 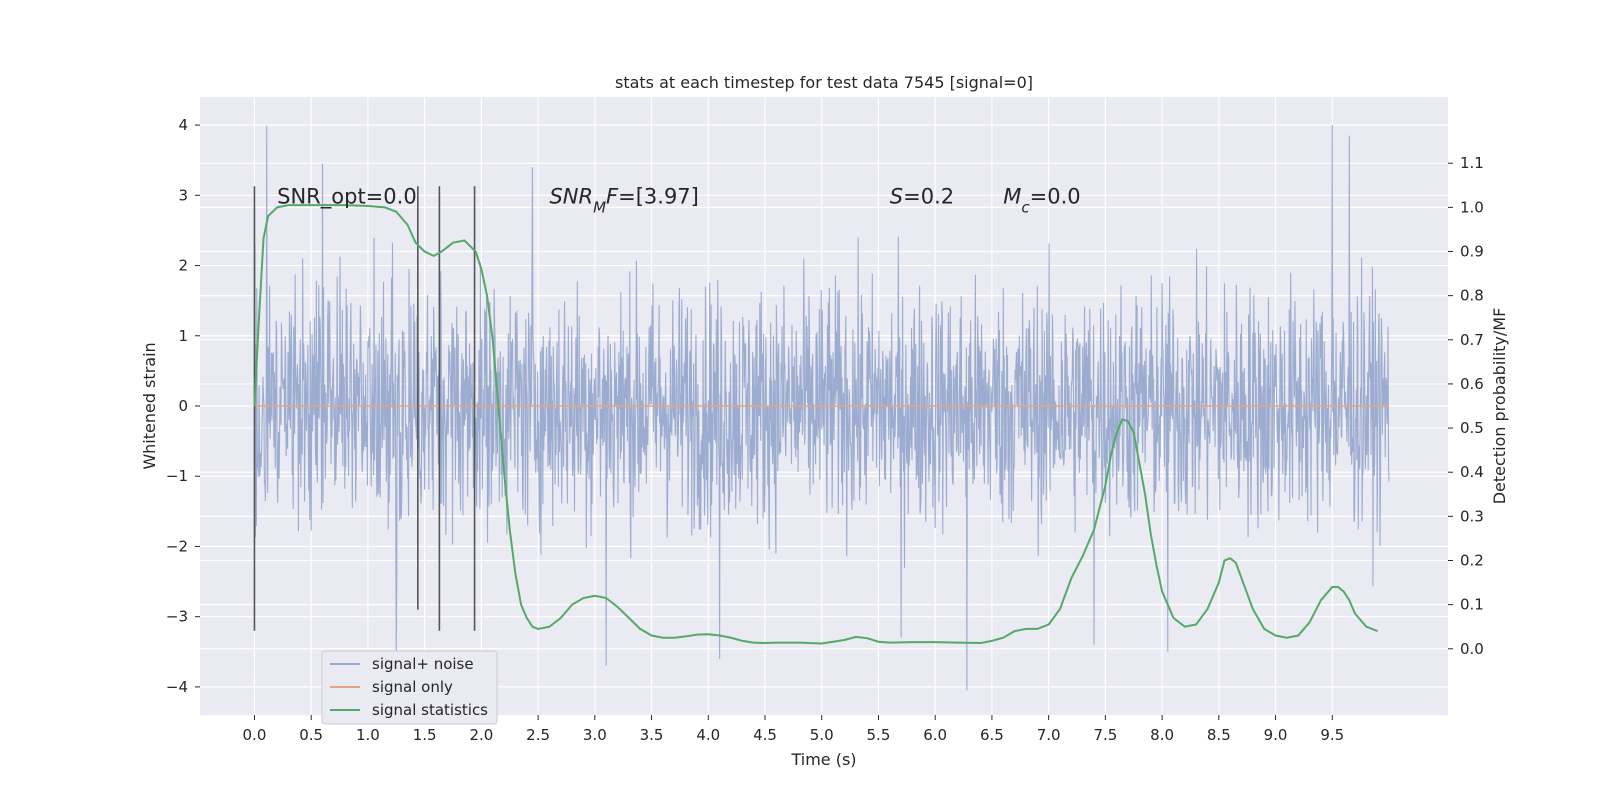 What do you see at coordinates (652, 735) in the screenshot?
I see `x-tick-label: 3.5` at bounding box center [652, 735].